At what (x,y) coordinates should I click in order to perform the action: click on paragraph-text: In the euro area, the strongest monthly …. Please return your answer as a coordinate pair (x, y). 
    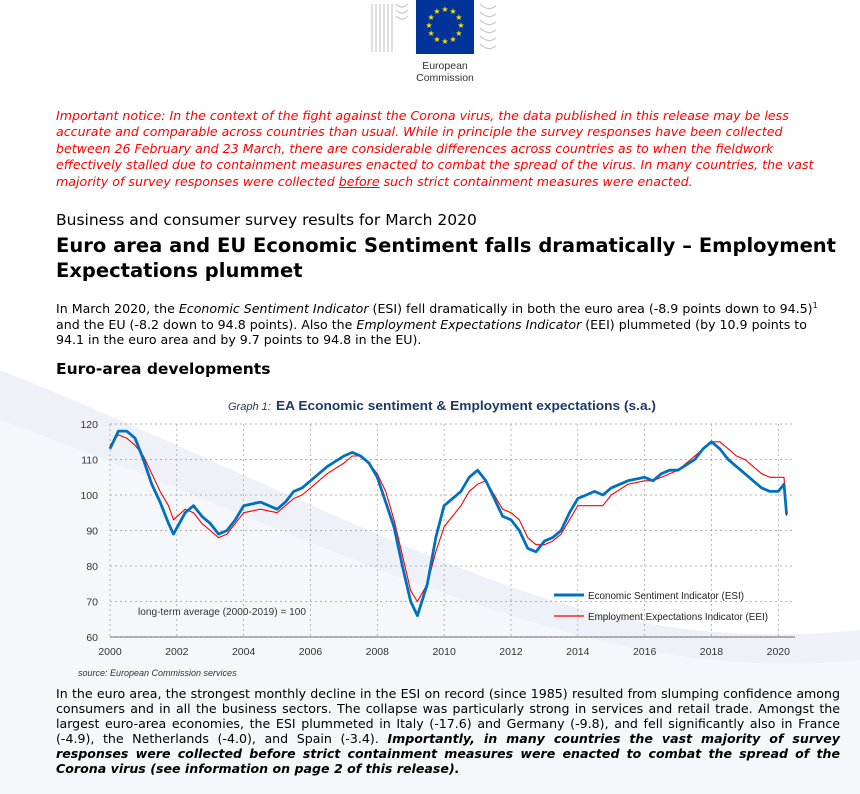
    Looking at the image, I should click on (448, 716).